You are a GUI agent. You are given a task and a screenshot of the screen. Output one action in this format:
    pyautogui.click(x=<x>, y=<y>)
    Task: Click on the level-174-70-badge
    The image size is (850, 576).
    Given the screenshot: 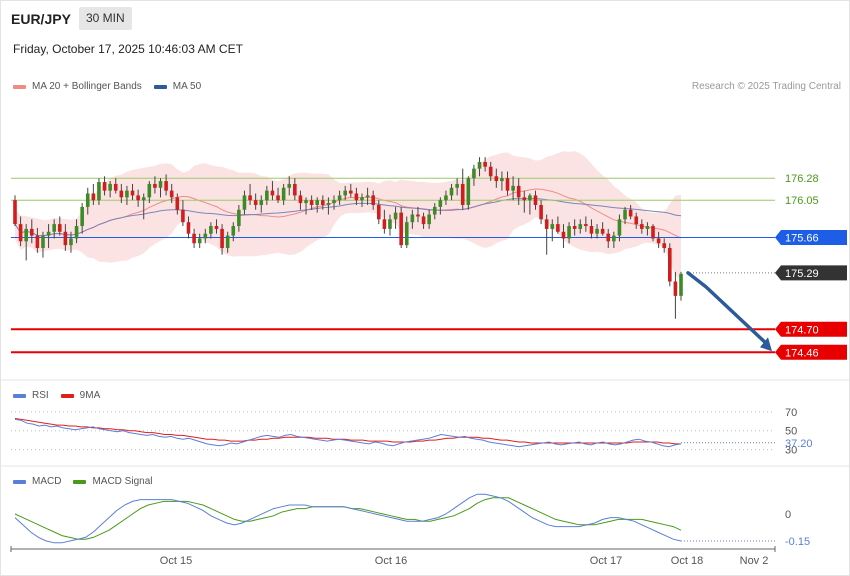 What is the action you would take?
    pyautogui.click(x=811, y=329)
    